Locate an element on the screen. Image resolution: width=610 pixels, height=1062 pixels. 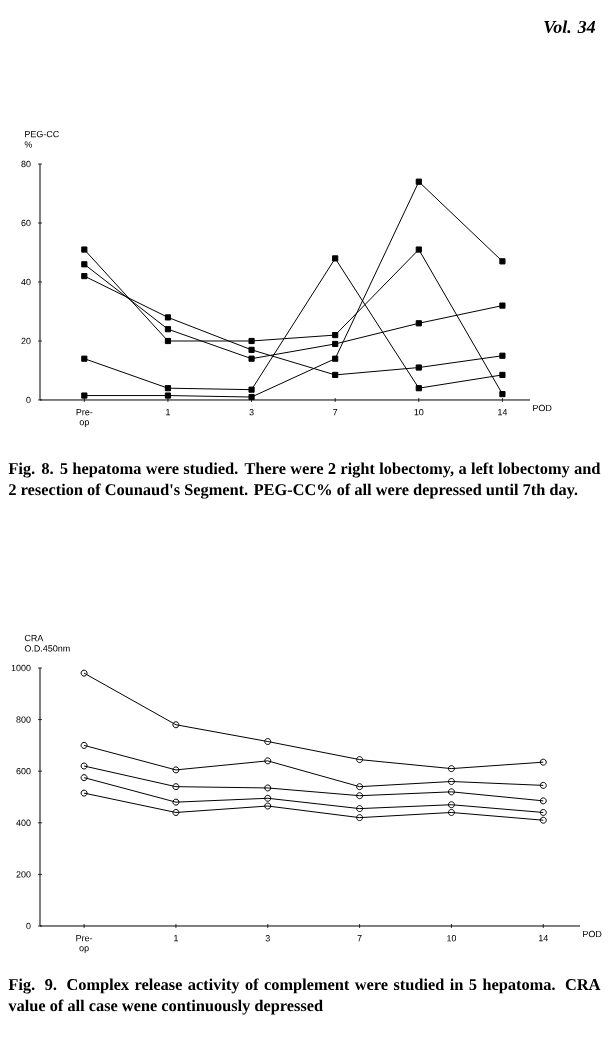
text: Vol. 34 is located at coordinates (570, 27).